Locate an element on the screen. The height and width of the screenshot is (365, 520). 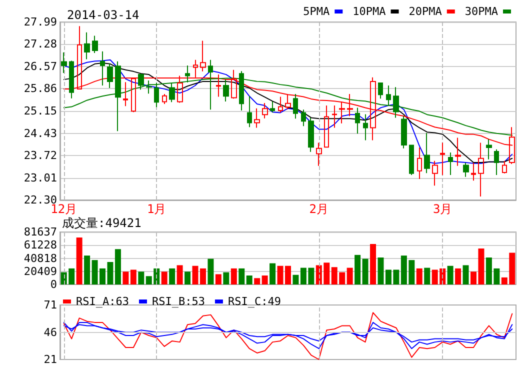
y-tick-label: 61228 is located at coordinates (40, 245).